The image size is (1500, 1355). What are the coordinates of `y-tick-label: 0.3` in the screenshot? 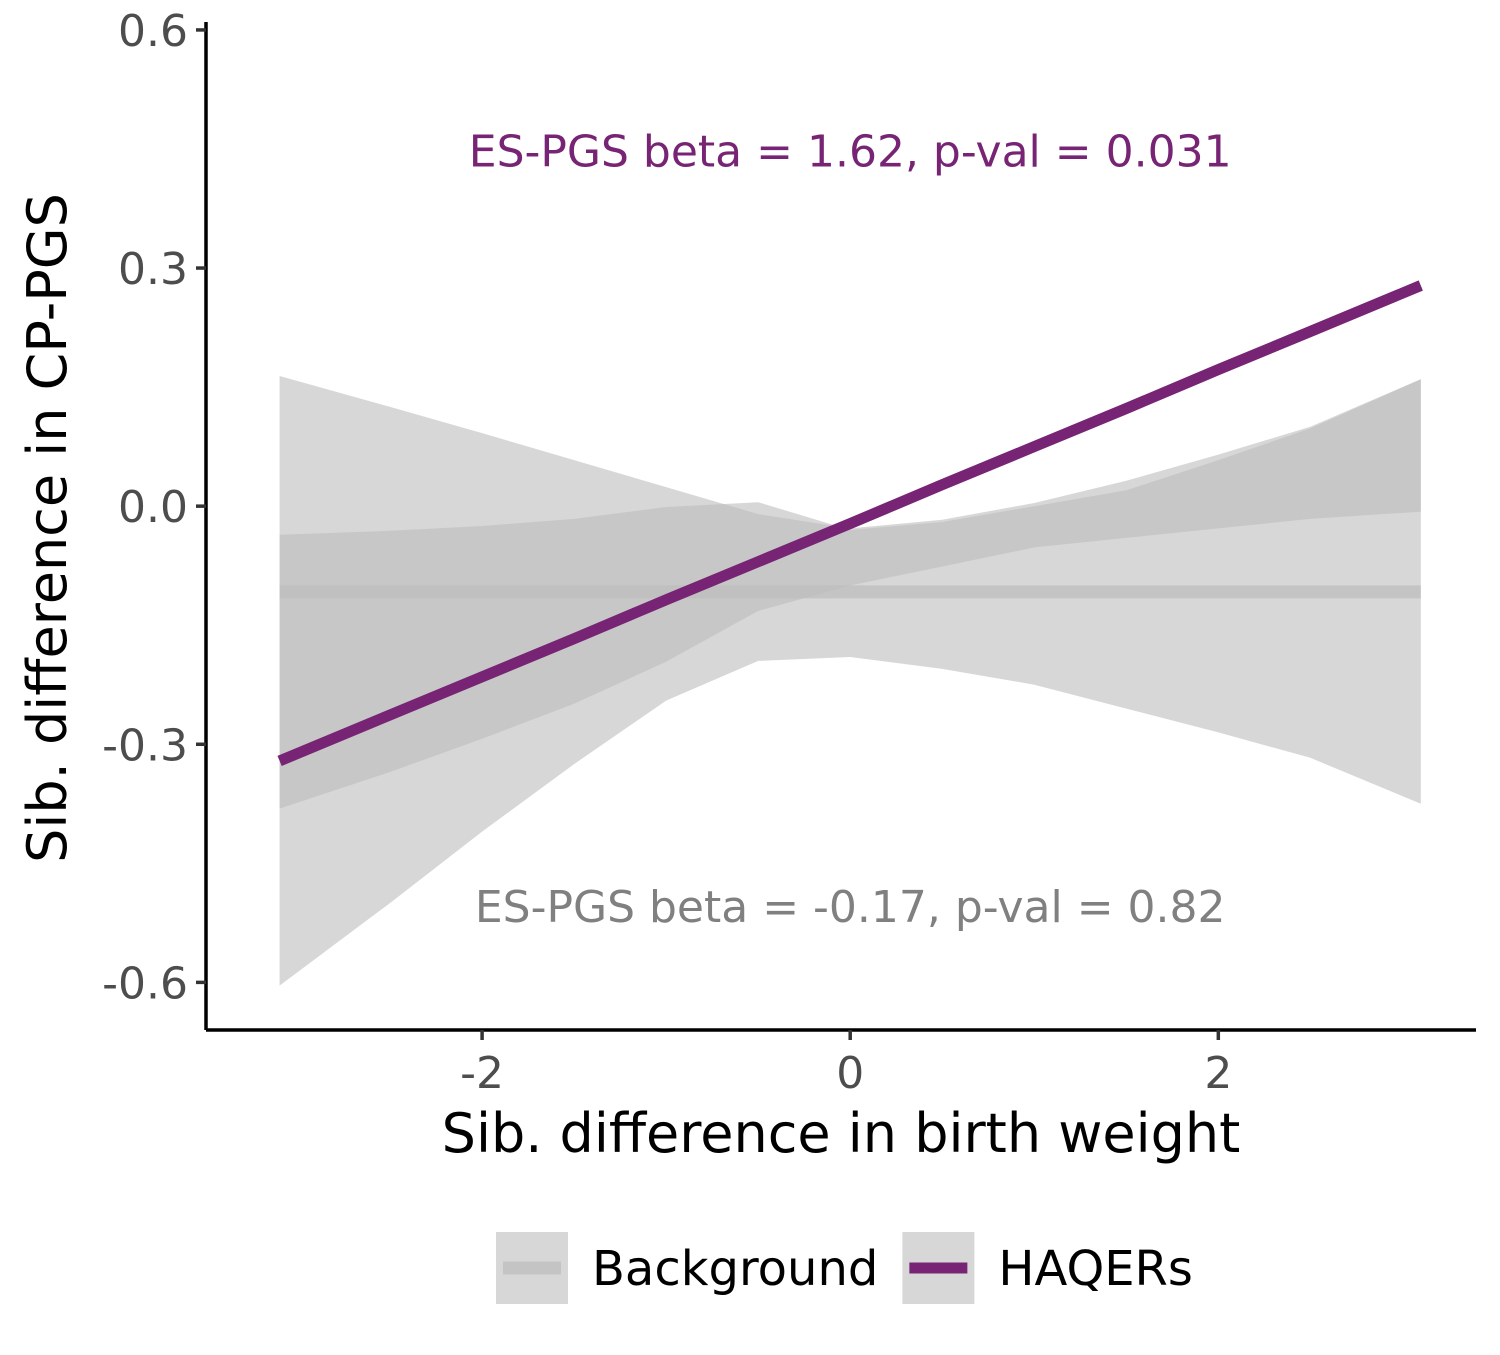 It's located at (153, 269).